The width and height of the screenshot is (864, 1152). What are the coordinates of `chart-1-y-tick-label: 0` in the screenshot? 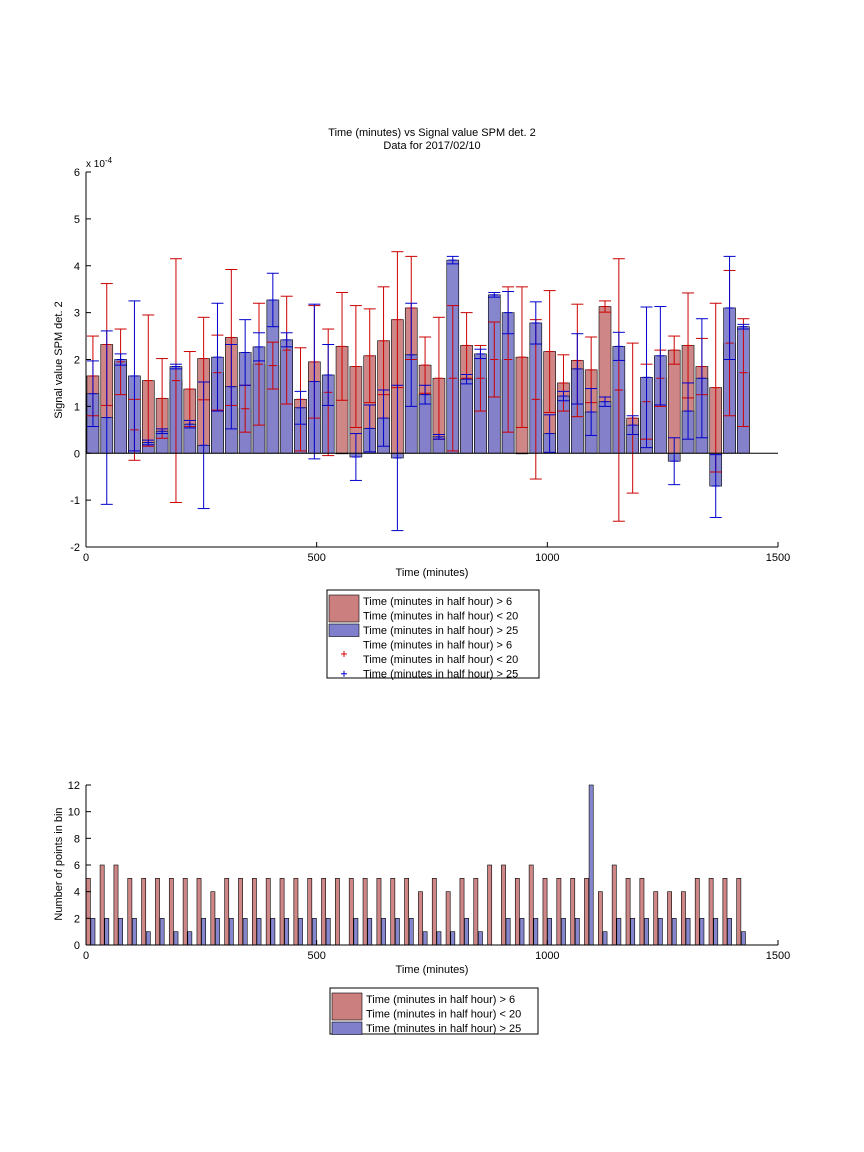 It's located at (77, 454).